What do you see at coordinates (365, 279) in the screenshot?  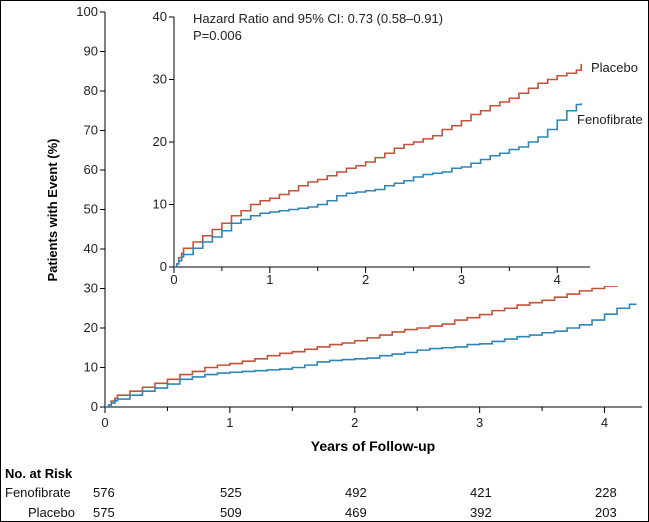 I see `inset-x-tick-label: 2` at bounding box center [365, 279].